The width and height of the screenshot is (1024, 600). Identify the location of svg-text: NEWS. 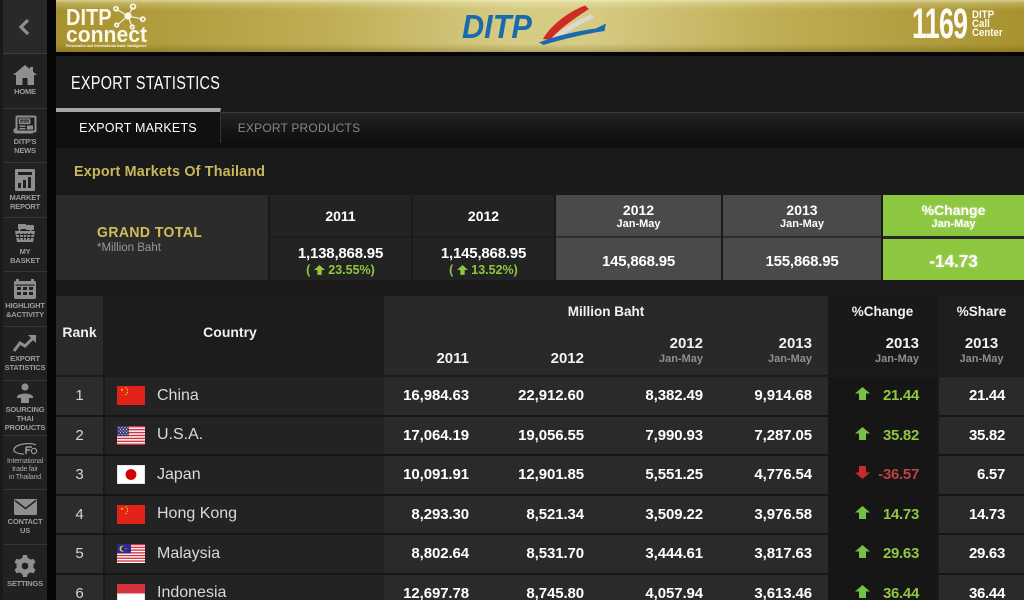
(25, 122).